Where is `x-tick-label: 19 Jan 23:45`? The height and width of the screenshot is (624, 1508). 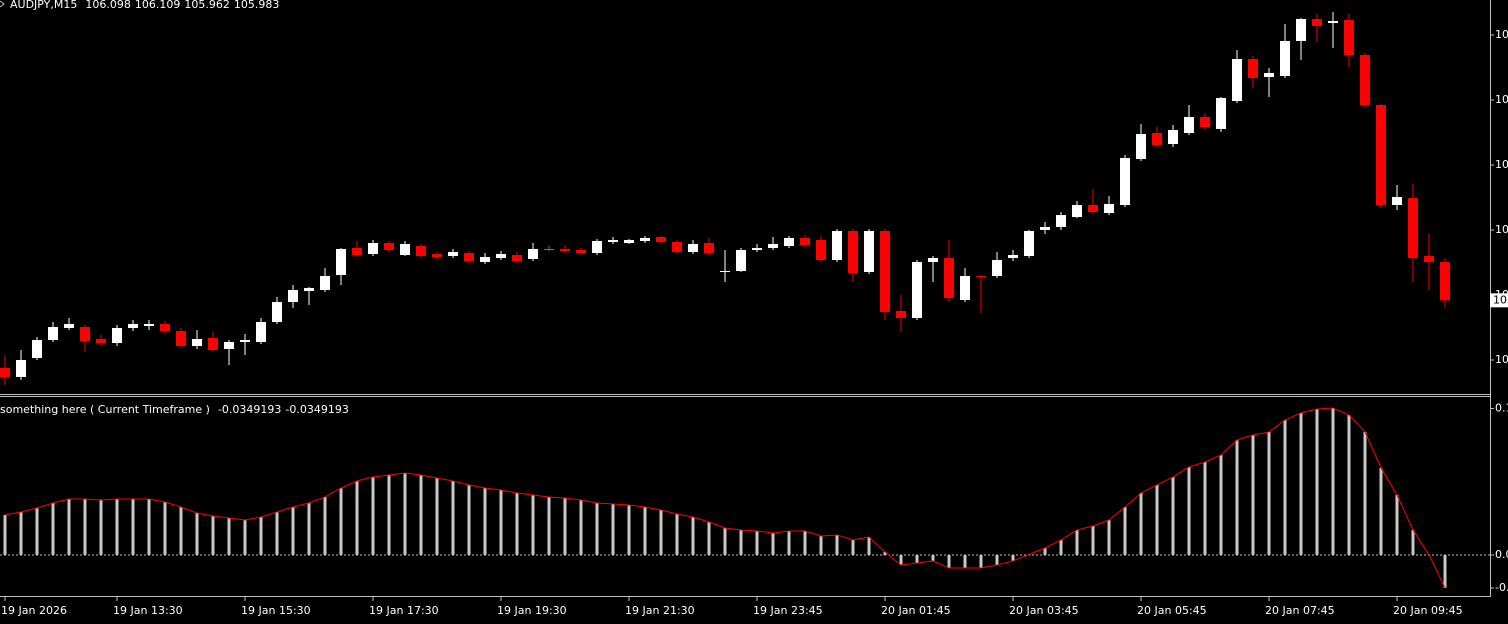 x-tick-label: 19 Jan 23:45 is located at coordinates (788, 610).